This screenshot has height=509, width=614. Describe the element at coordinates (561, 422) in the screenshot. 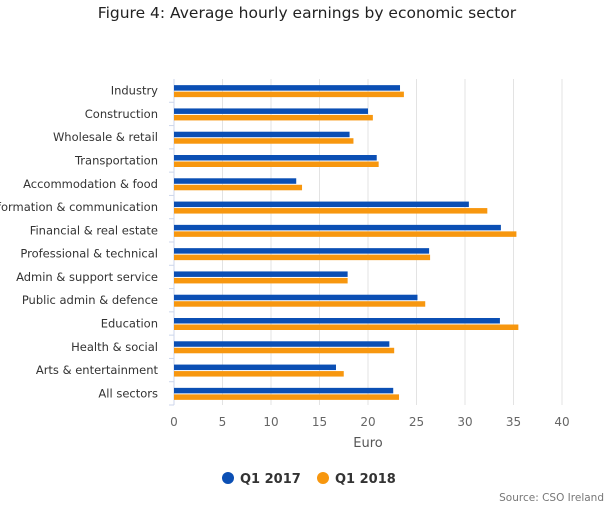

I see `x-tick-label: 40` at that location.